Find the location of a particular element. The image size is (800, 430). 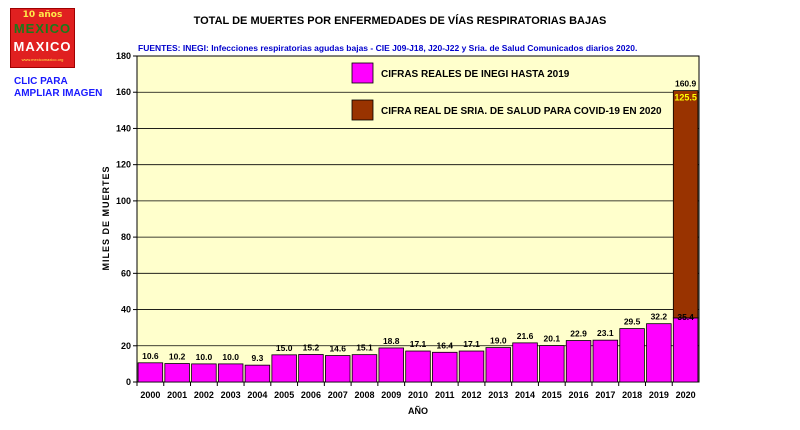

bar-inegi-2001 is located at coordinates (177, 373).